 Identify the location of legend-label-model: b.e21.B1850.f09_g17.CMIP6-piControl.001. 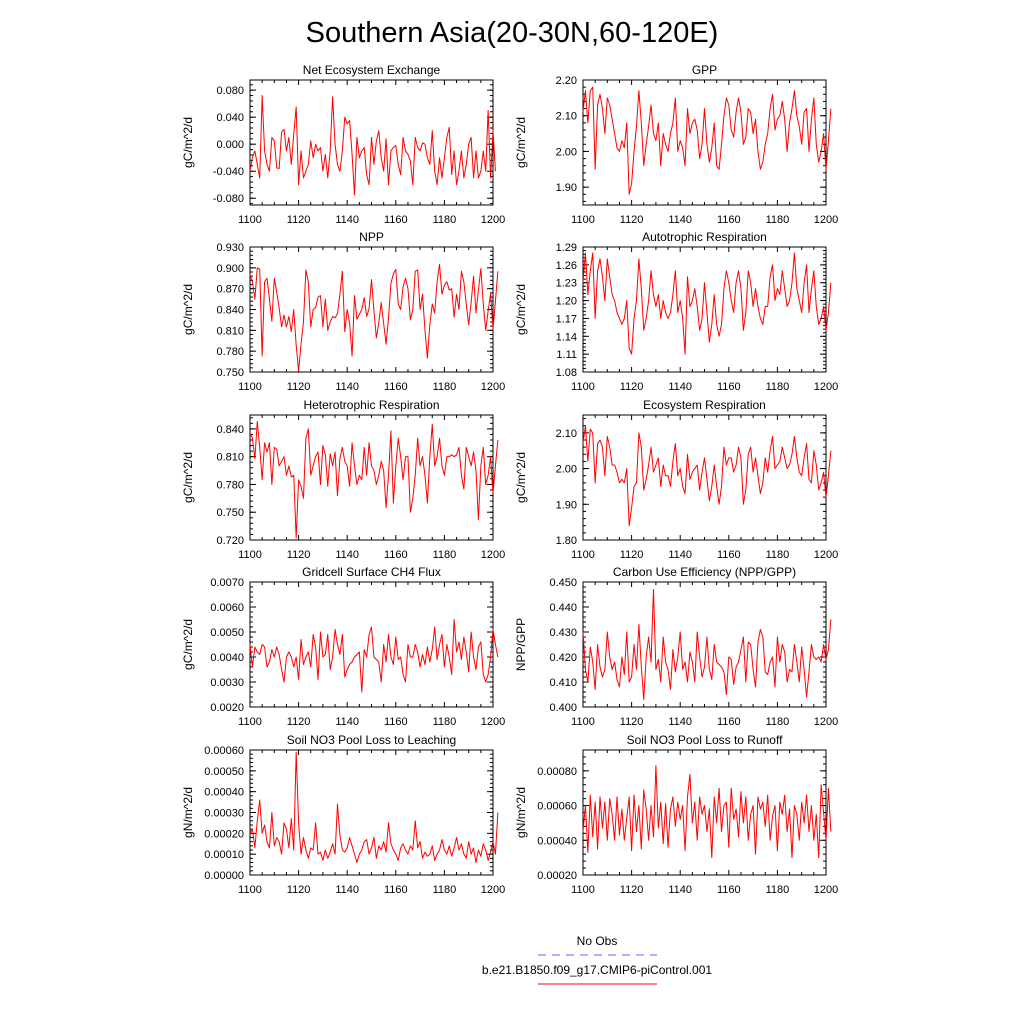
(597, 970).